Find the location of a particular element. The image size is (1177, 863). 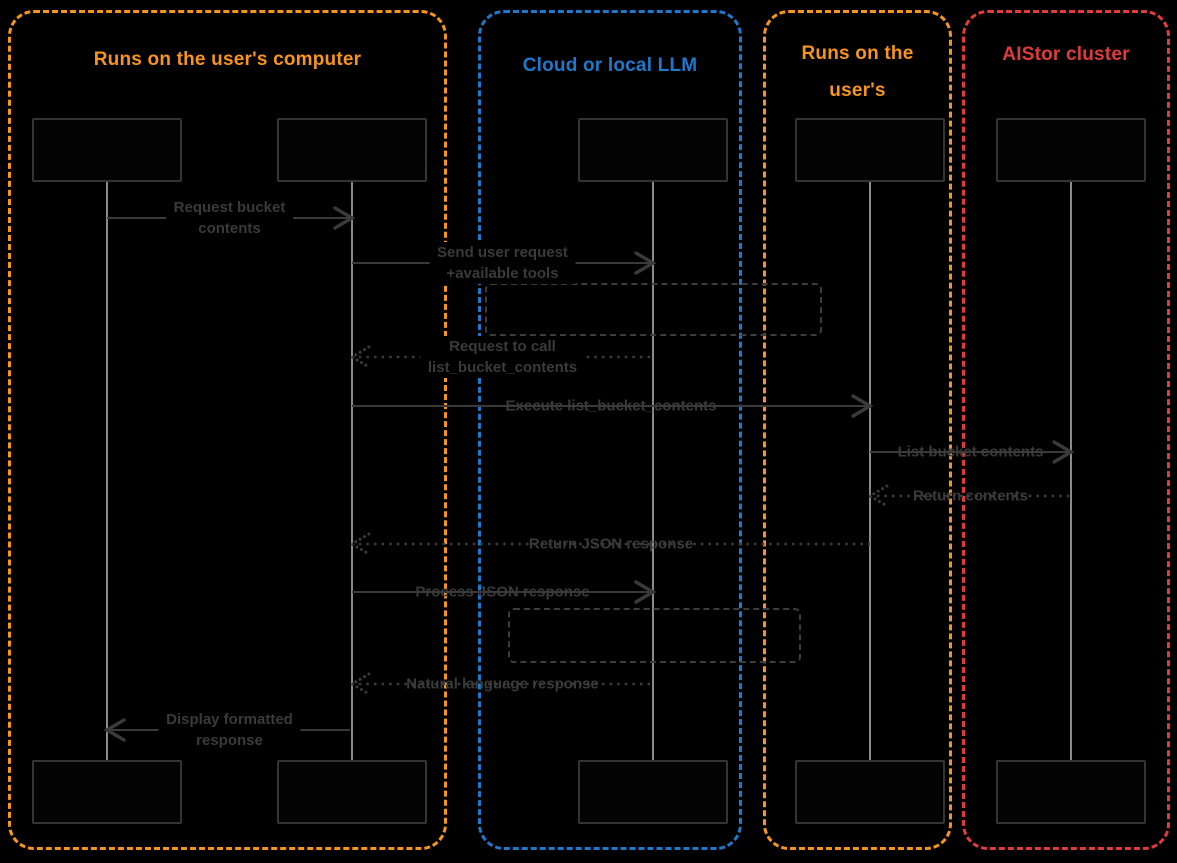

message-label: Request to call list_bucket_contents is located at coordinates (502, 357).